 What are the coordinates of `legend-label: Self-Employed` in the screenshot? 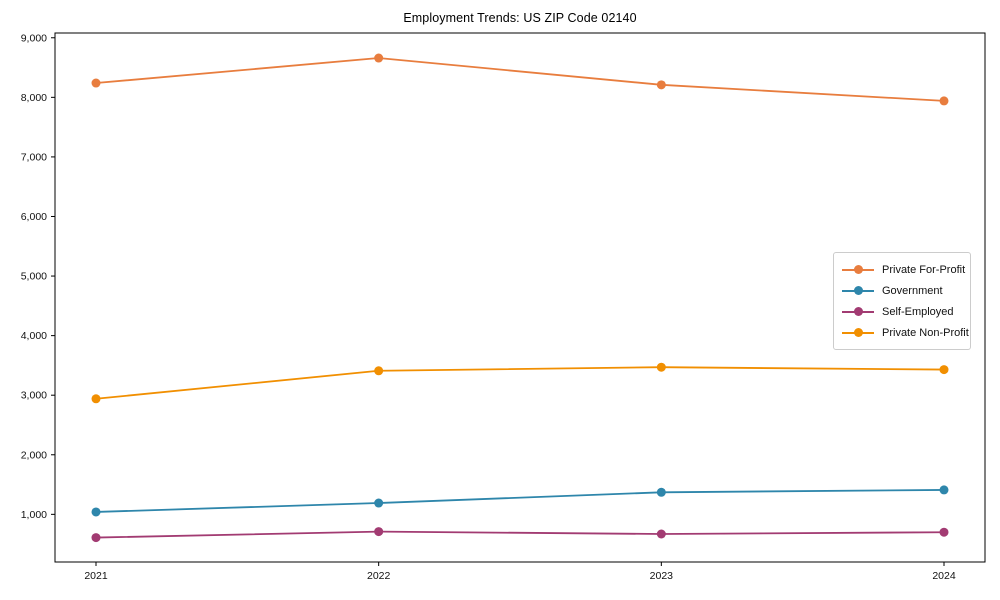 It's located at (918, 311).